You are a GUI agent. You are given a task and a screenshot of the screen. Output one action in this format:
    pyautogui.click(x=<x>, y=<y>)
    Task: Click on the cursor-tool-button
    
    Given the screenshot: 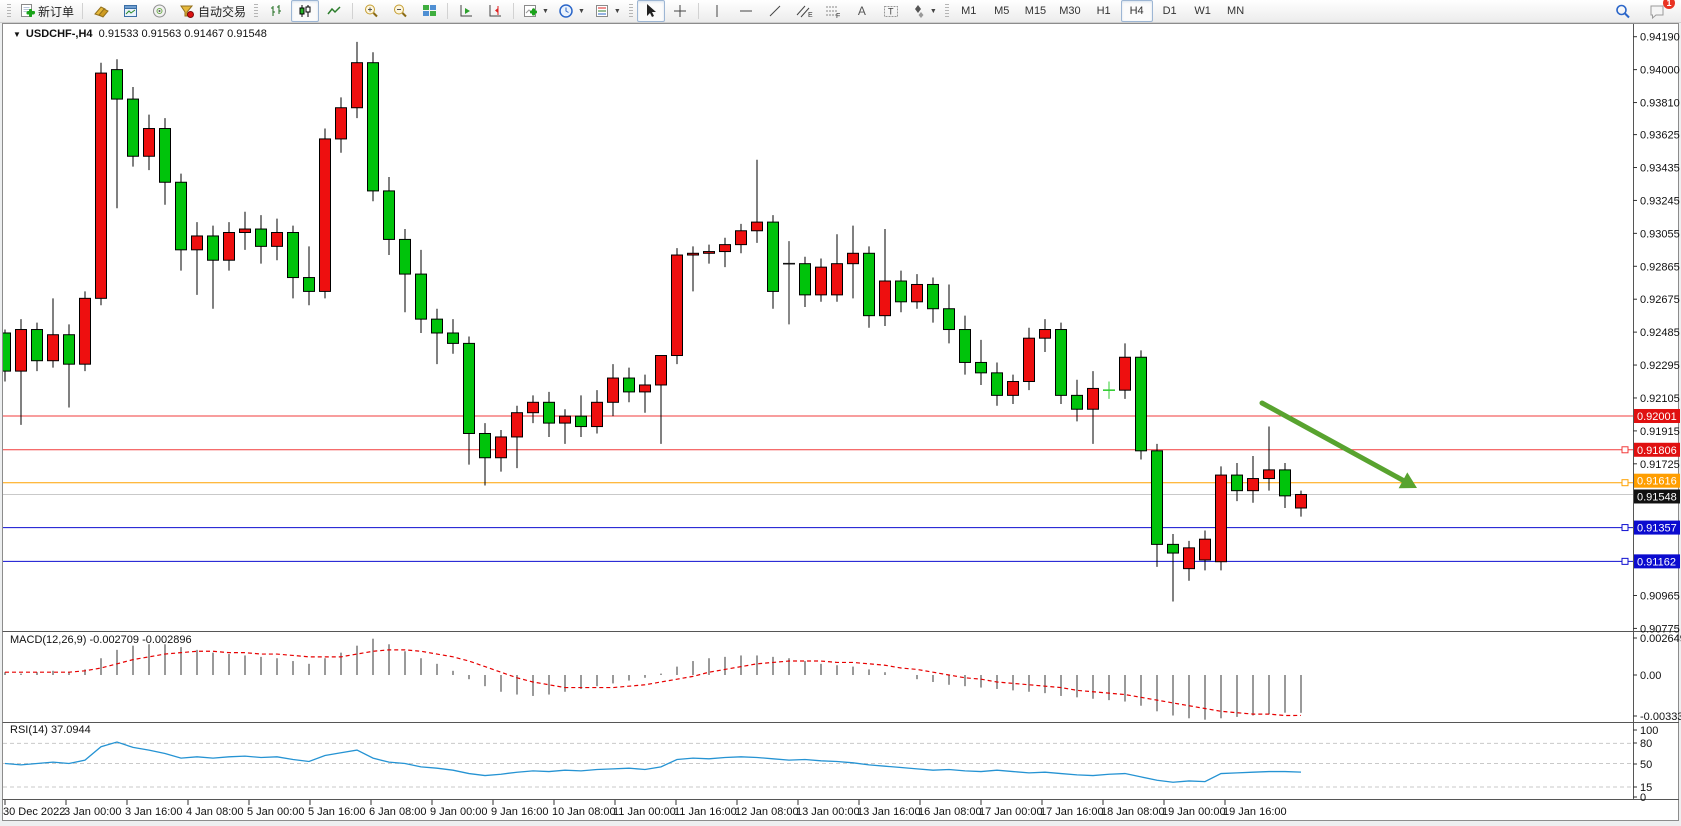 What is the action you would take?
    pyautogui.click(x=650, y=11)
    